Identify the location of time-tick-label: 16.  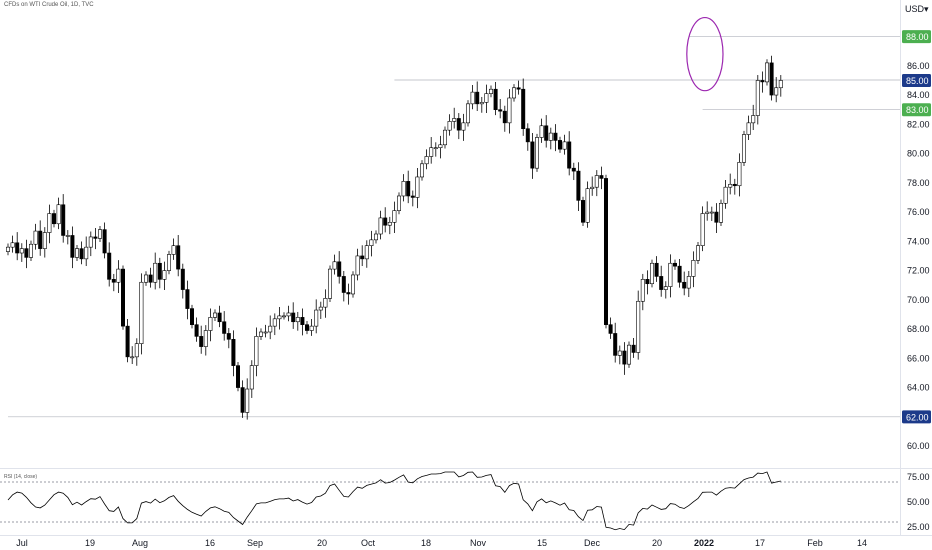
(210, 543).